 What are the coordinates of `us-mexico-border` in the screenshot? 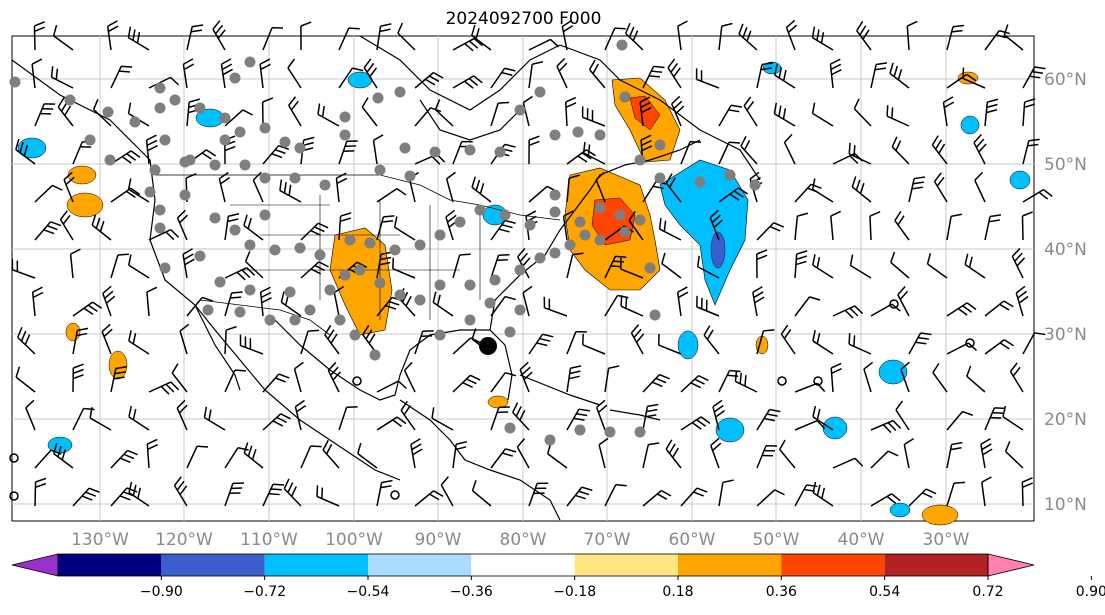 It's located at (265, 317).